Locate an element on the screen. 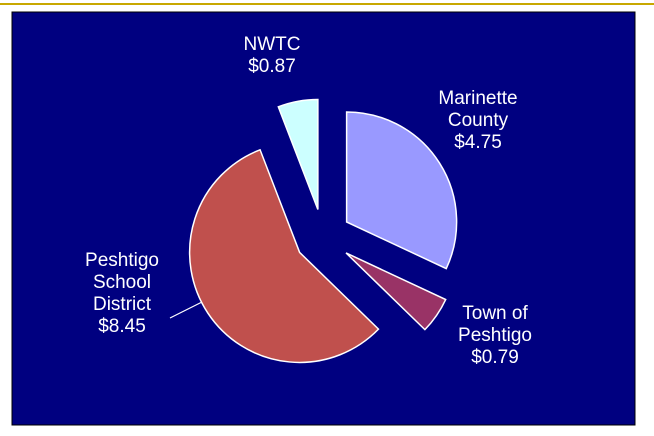 The width and height of the screenshot is (654, 436). category-name: Peshtigo School District is located at coordinates (122, 282).